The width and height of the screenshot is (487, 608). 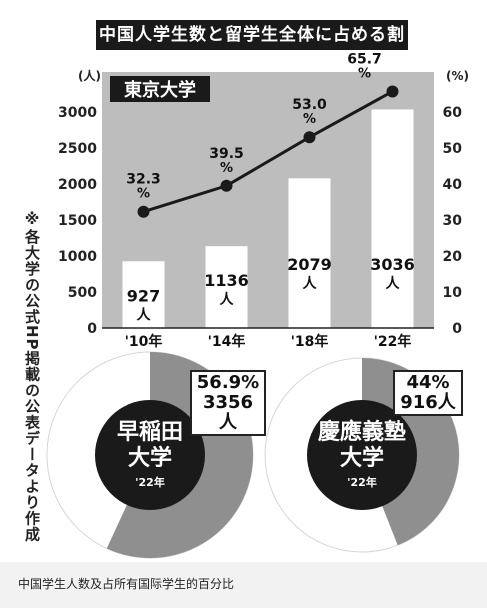 I want to click on waseda-count: 3356人, so click(x=228, y=412).